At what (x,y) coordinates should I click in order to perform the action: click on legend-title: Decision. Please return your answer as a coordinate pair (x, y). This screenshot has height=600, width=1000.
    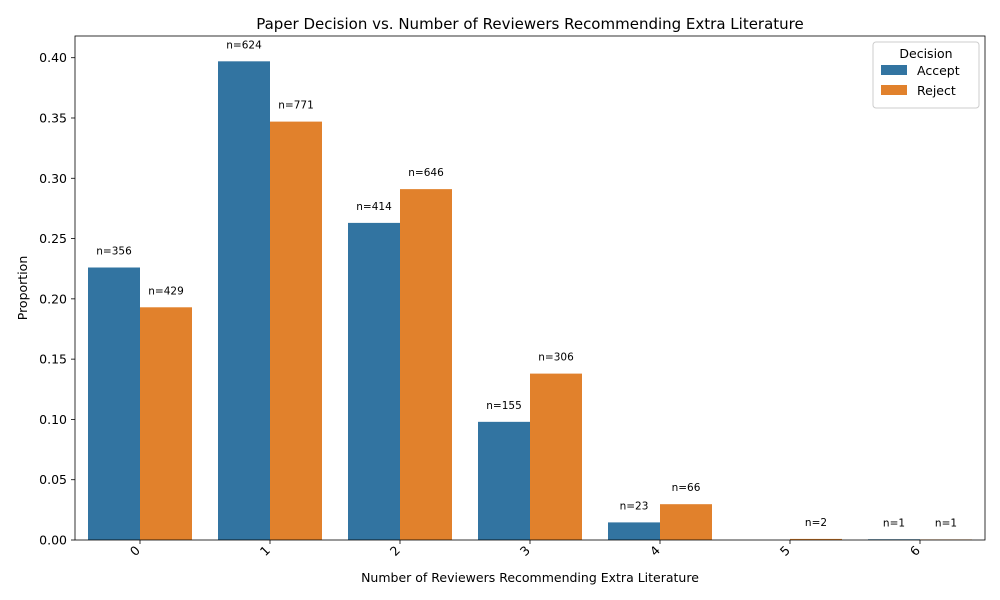
    Looking at the image, I should click on (925, 53).